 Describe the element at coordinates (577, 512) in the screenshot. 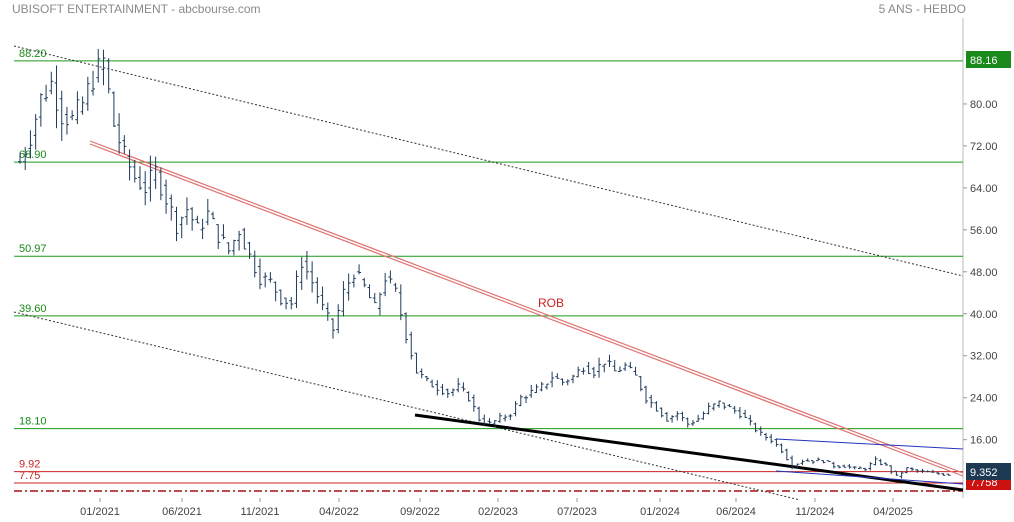

I see `x-tick-label: 07/2023` at that location.